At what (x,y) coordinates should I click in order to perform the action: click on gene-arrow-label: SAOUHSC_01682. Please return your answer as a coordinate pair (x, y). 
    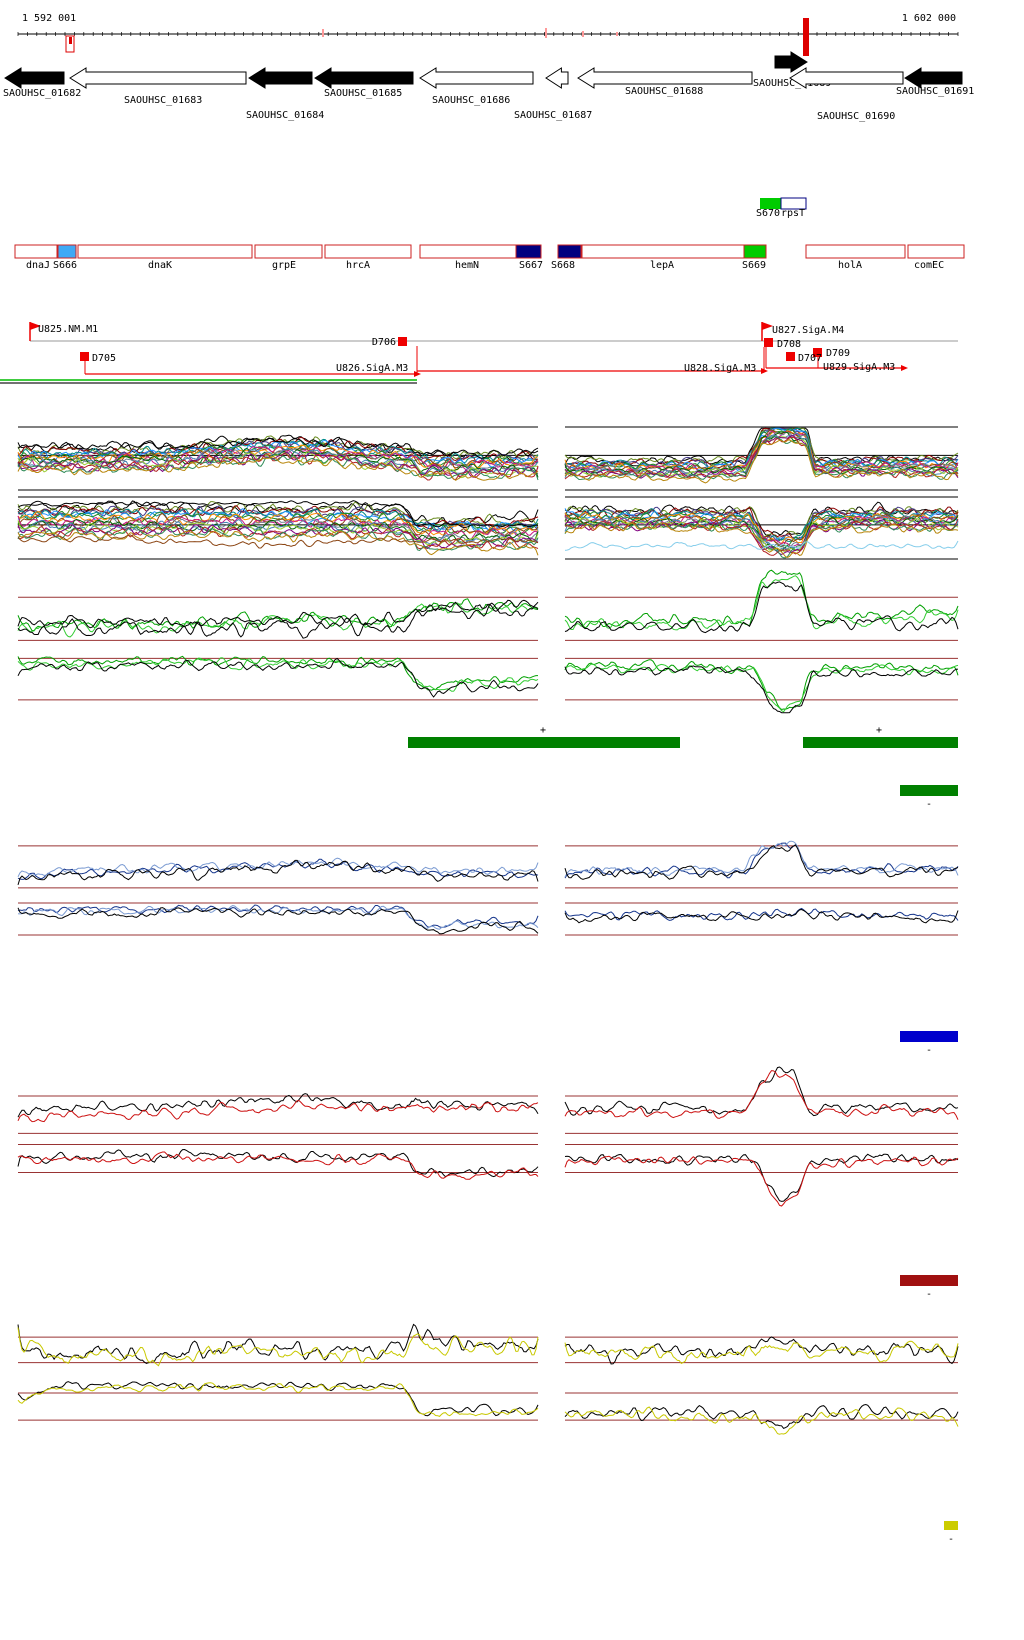
    Looking at the image, I should click on (42, 93).